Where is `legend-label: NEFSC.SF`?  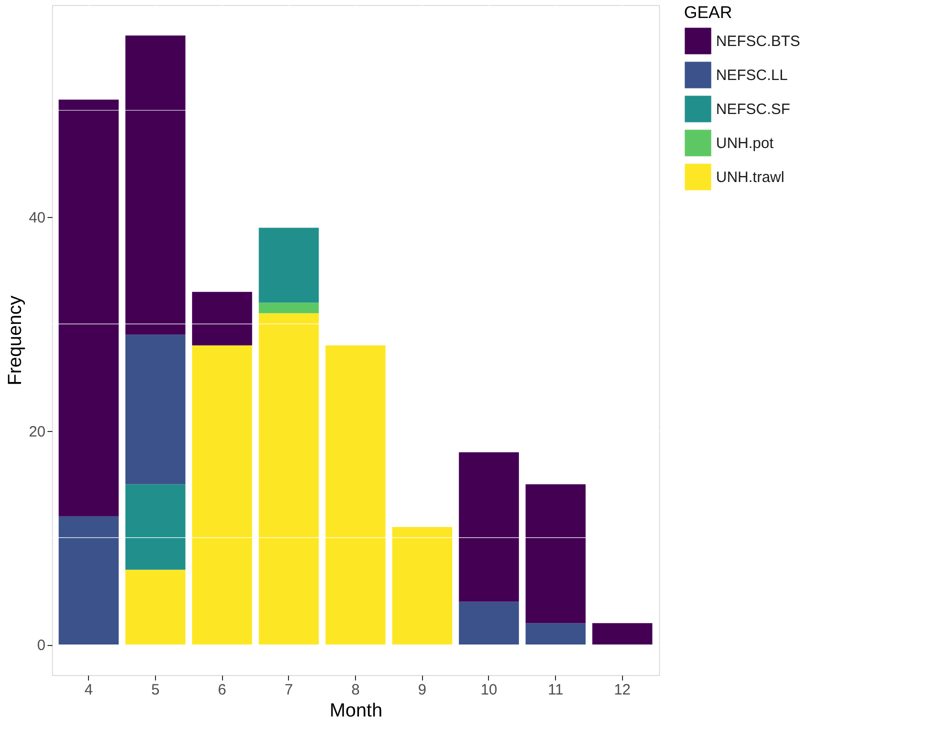
legend-label: NEFSC.SF is located at coordinates (753, 109).